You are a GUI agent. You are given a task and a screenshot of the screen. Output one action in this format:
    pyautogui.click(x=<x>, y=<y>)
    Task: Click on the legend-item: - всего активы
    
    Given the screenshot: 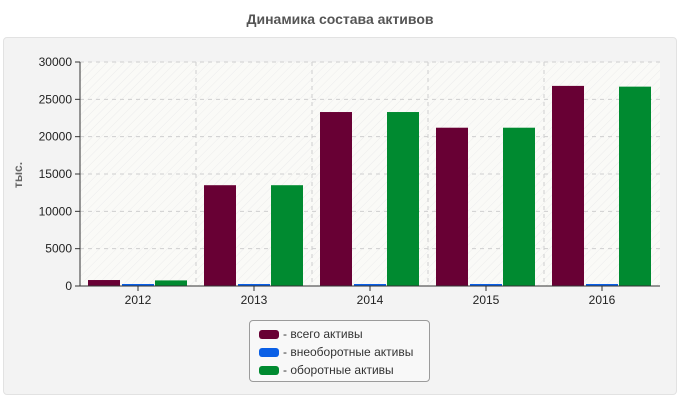 What is the action you would take?
    pyautogui.click(x=344, y=334)
    